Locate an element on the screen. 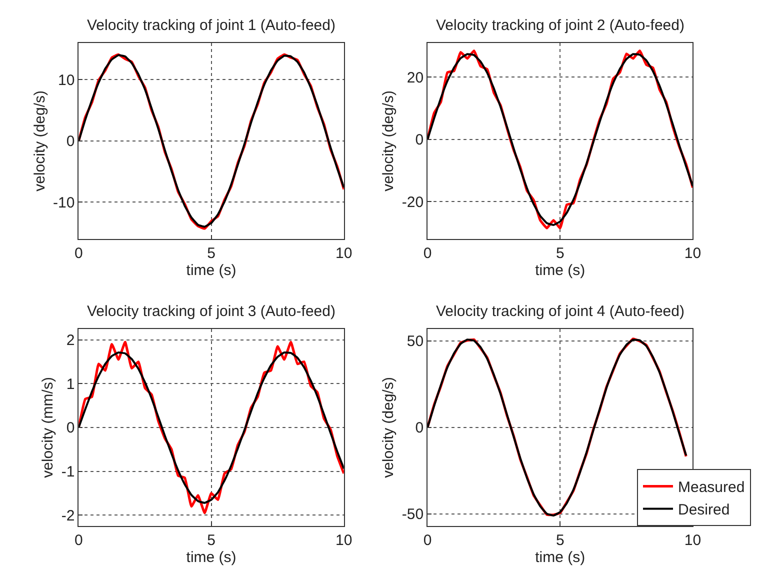  chart-title: Velocity tracking of joint 3 (Auto-feed) is located at coordinates (211, 311).